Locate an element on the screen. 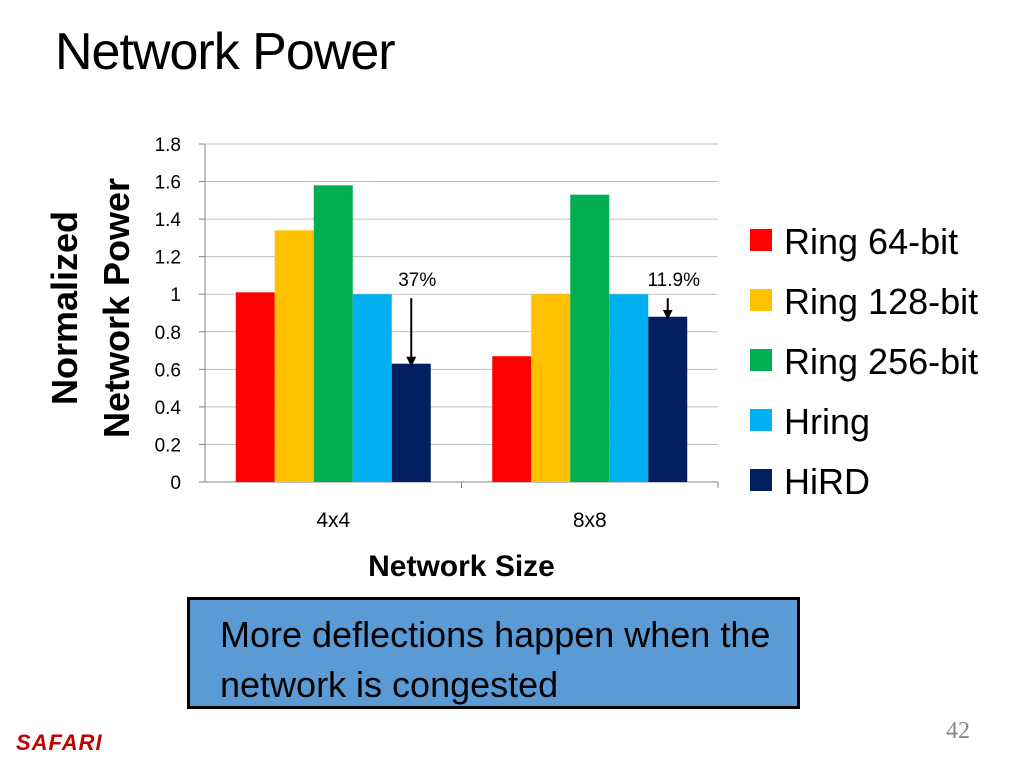  bar-ring-64-bit-8x8 is located at coordinates (512, 419).